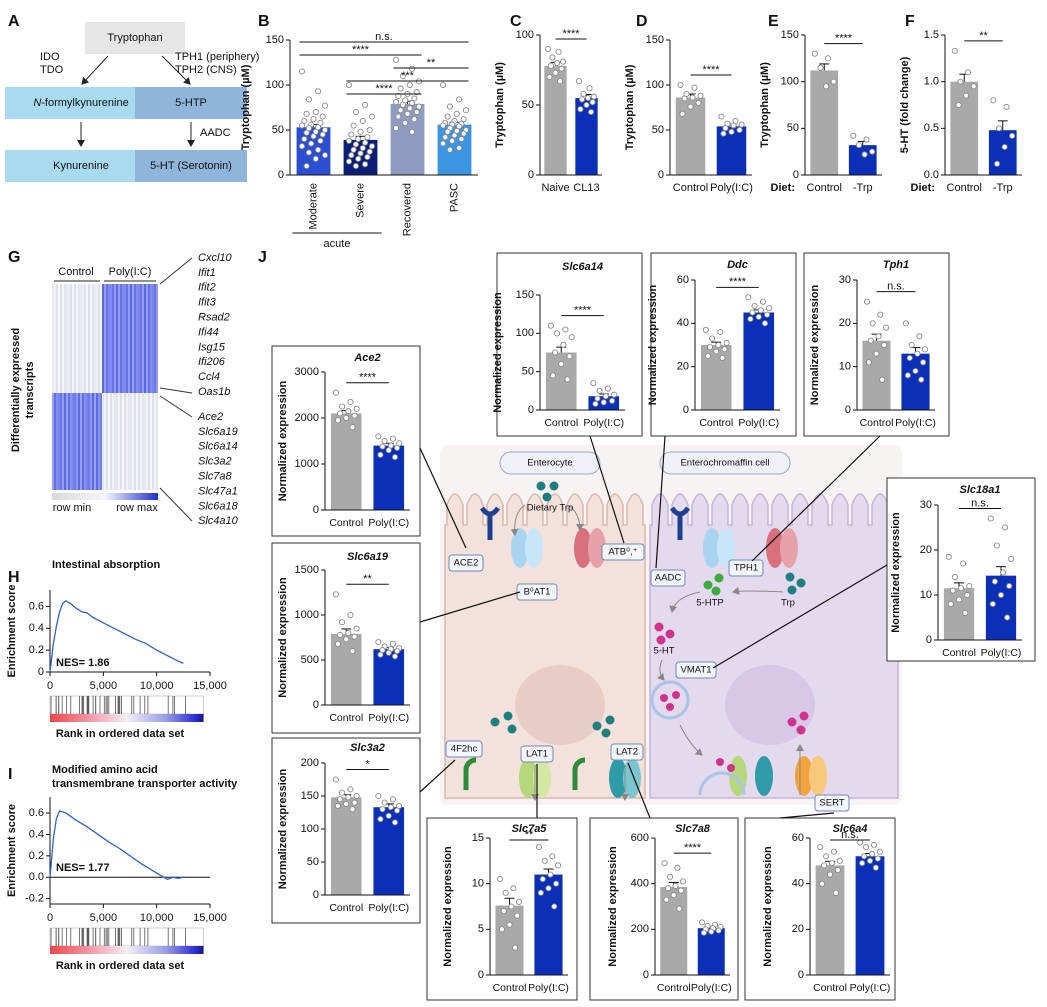  Describe the element at coordinates (980, 490) in the screenshot. I see `chart-title: Slc18a1` at that location.